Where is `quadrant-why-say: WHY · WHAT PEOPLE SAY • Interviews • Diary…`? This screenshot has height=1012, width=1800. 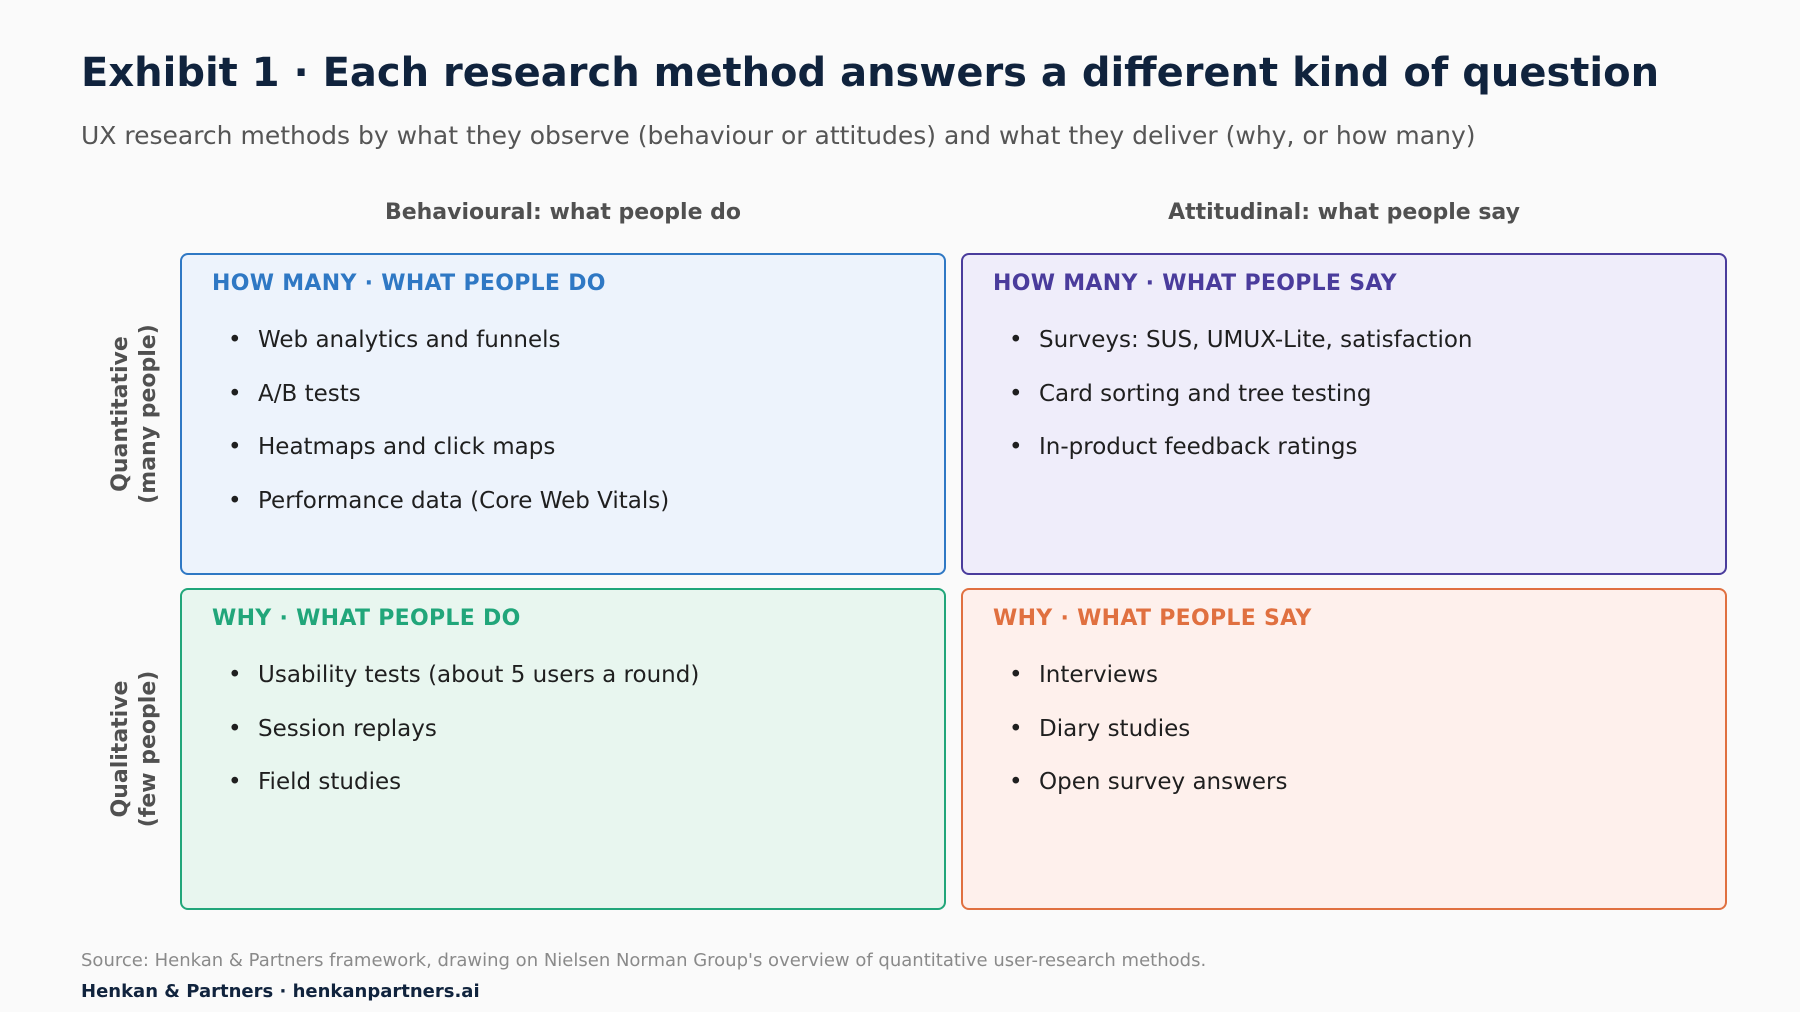
quadrant-why-say: WHY · WHAT PEOPLE SAY • Interviews • Diary… is located at coordinates (1344, 749).